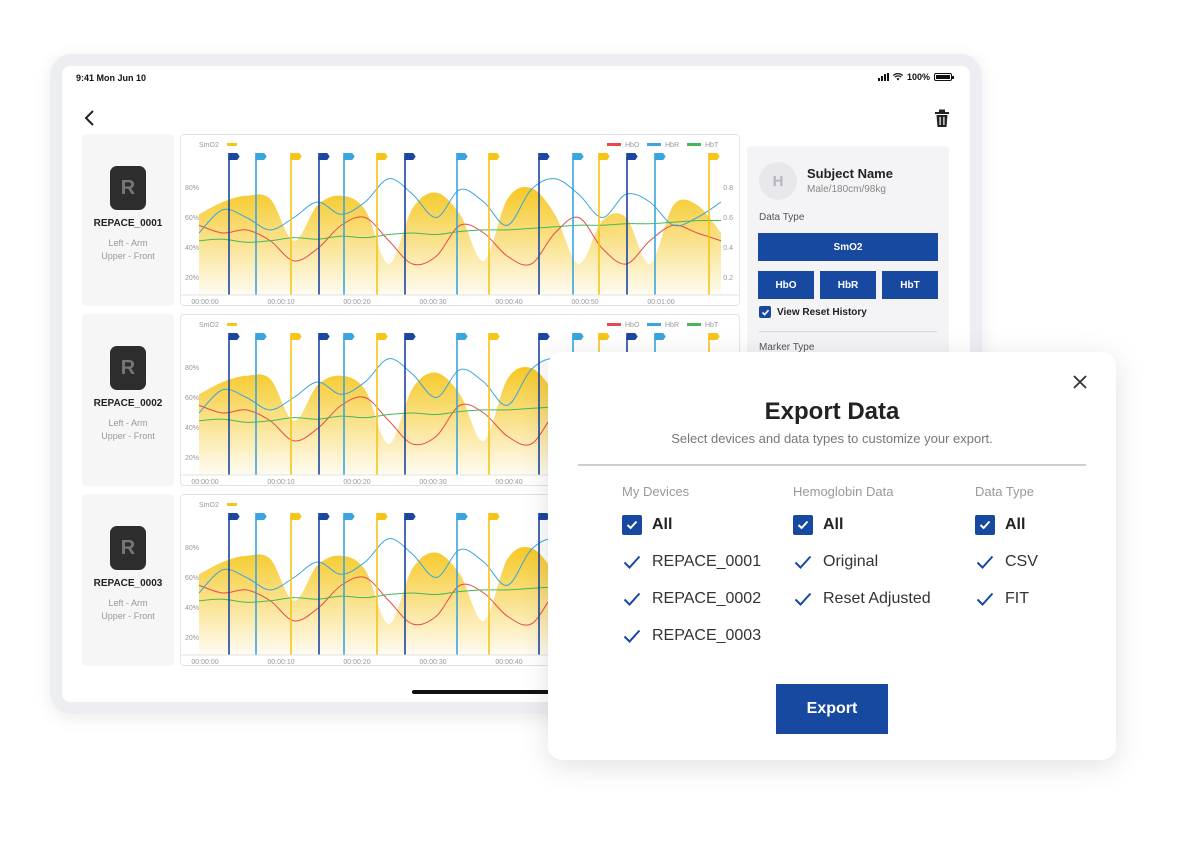 The width and height of the screenshot is (1200, 852). Describe the element at coordinates (691, 598) in the screenshot. I see `device-option-2: REPACE_0002` at that location.